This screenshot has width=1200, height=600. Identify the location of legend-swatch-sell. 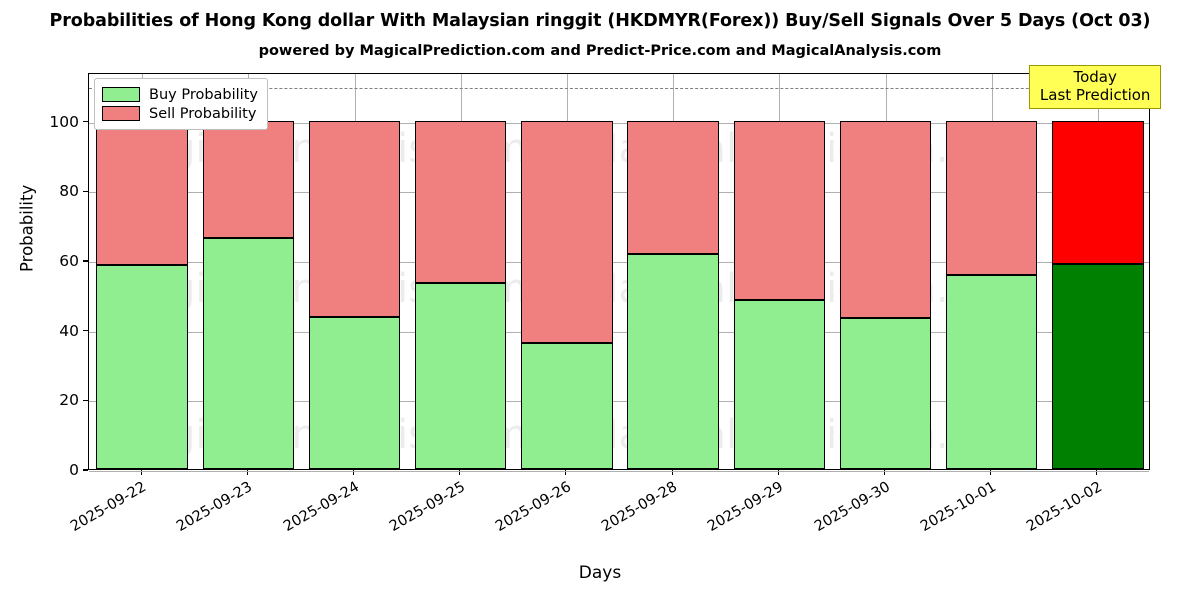
(121, 113).